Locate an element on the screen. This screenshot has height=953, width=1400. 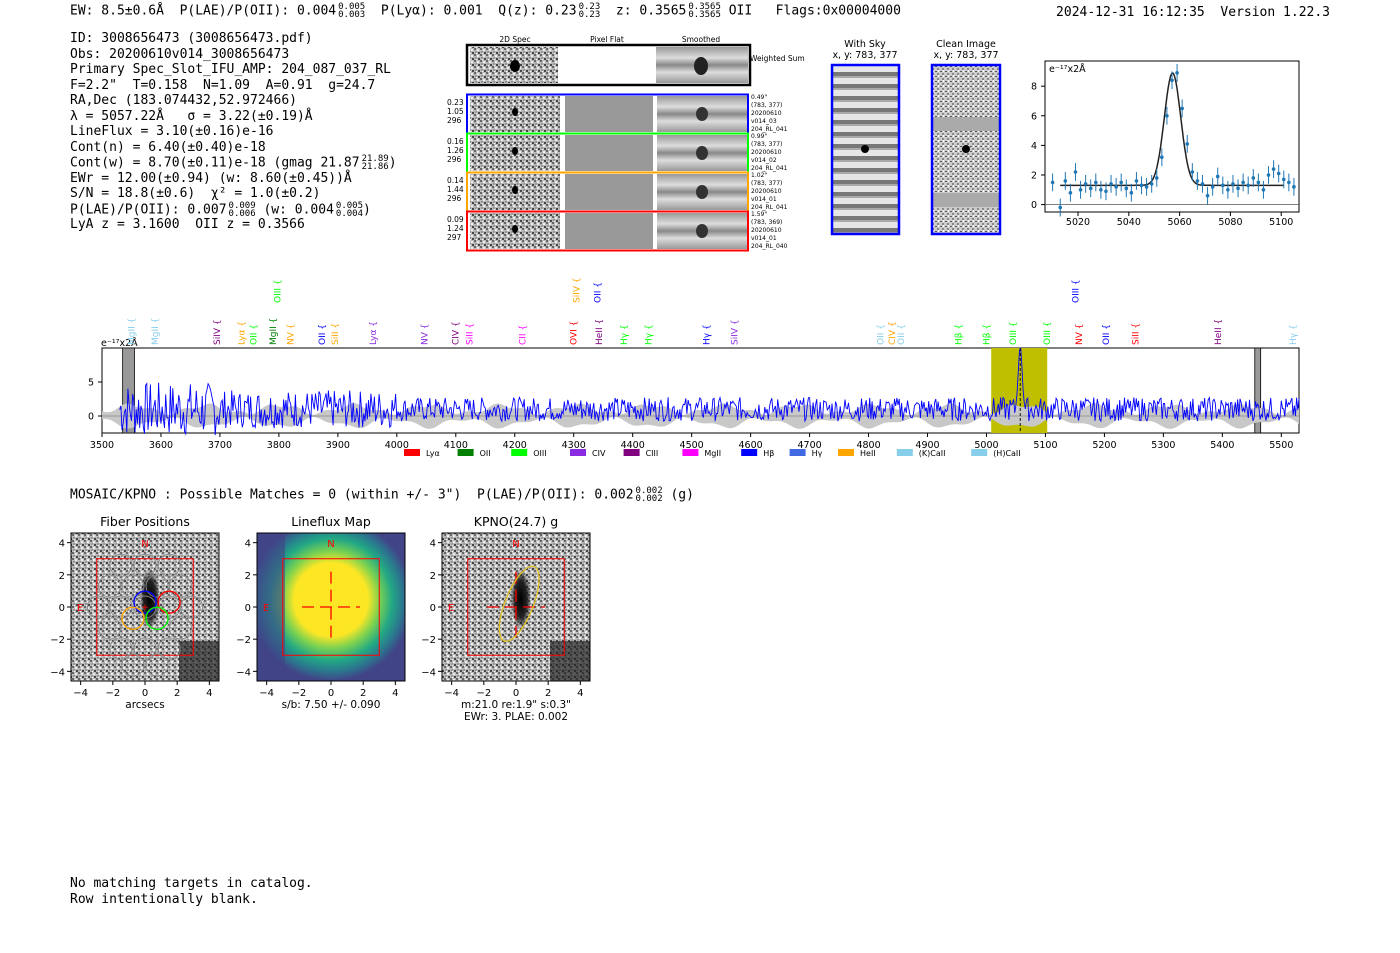
panel-title: KPNO(24.7) g is located at coordinates (516, 521).